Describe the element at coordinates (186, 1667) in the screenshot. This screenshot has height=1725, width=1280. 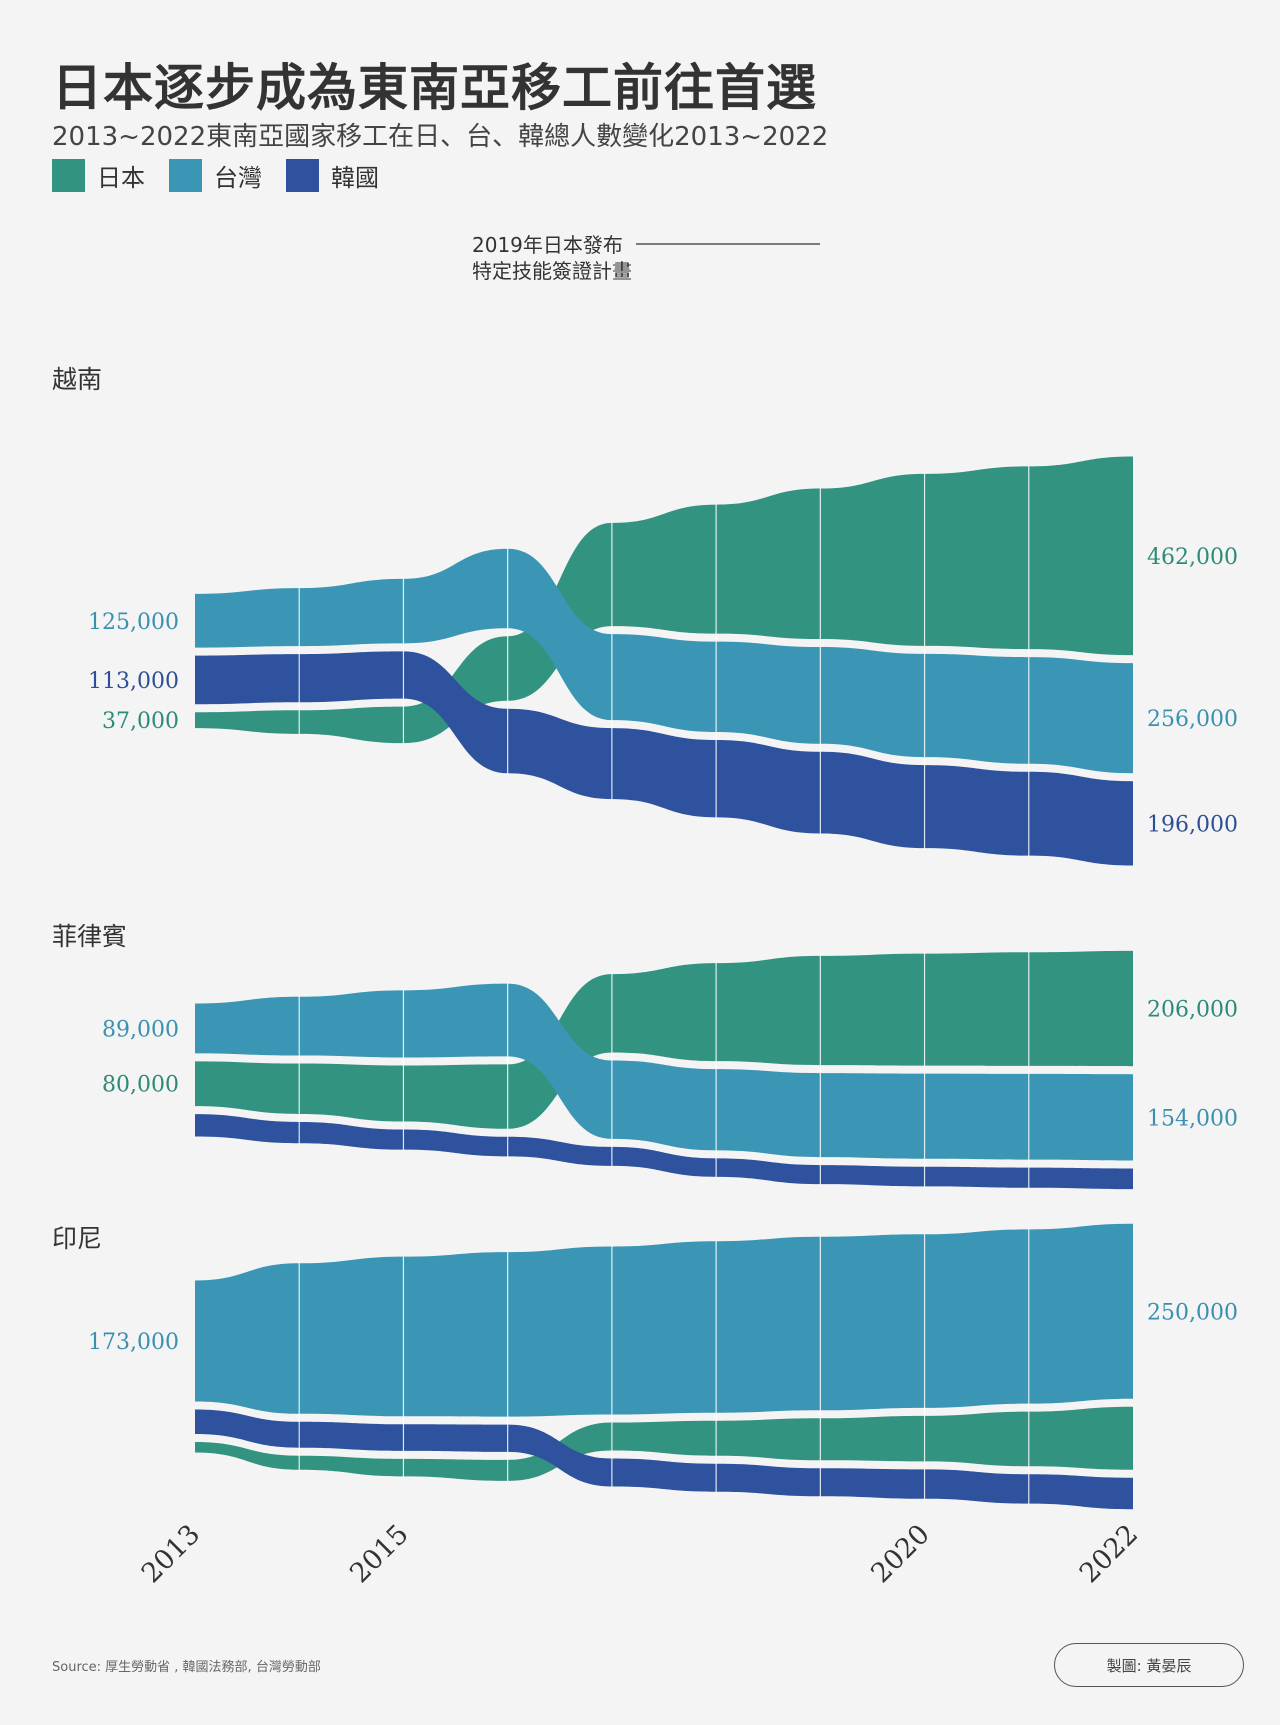
I see `source-note: Source: 厚生勞動省 , 韓國法務部, 台灣勞動部` at that location.